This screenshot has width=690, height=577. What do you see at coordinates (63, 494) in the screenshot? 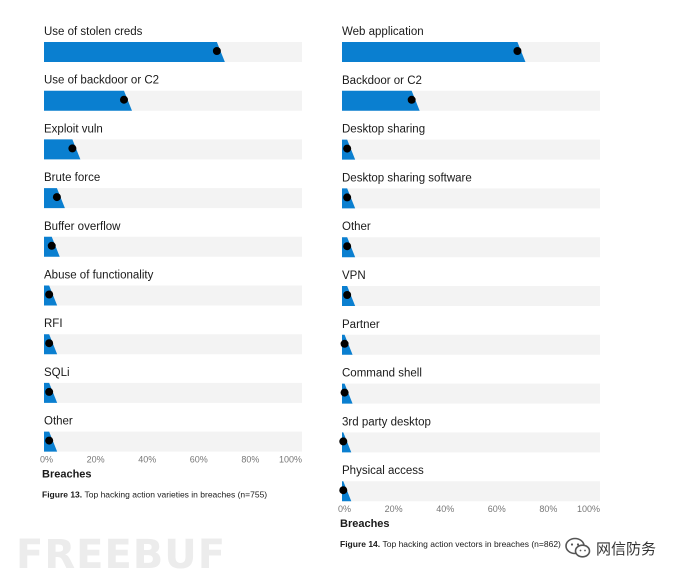
I see `figure-caption-label: Figure 13.` at bounding box center [63, 494].